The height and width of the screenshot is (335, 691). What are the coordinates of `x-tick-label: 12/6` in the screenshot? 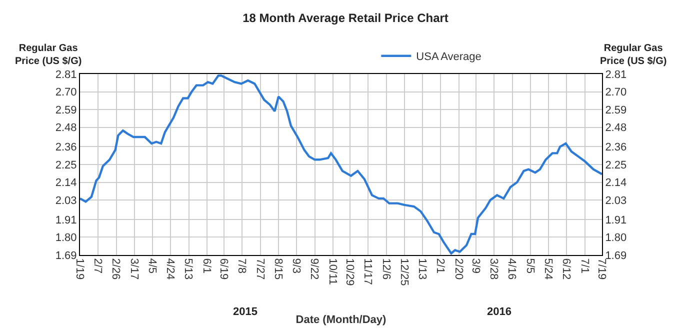 It's located at (386, 269).